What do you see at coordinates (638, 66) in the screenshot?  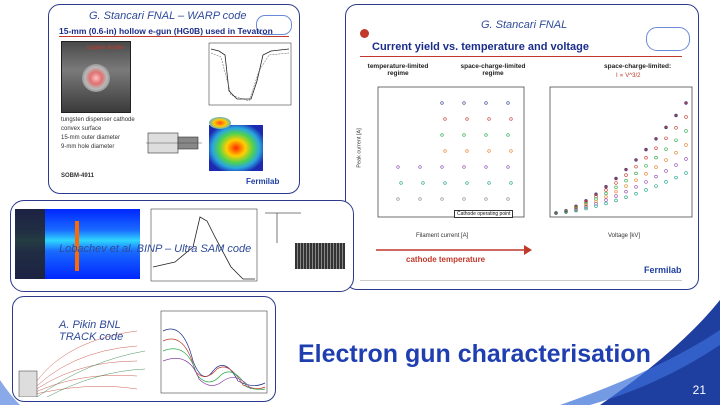 I see `label-space-charge-limited: space-charge-limited:` at bounding box center [638, 66].